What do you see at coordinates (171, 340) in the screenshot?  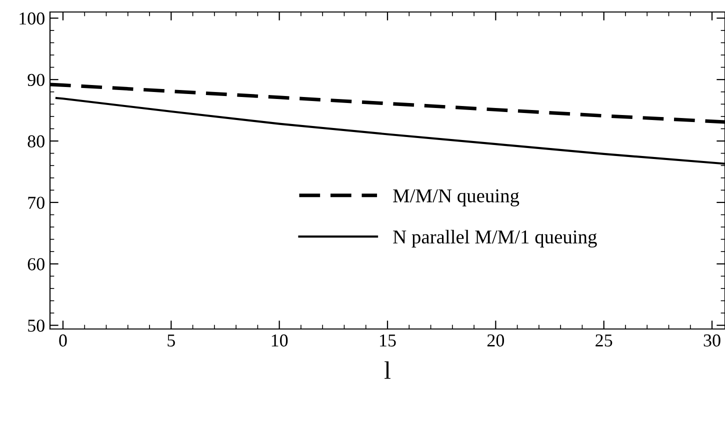 I see `x-tick-label: 5` at bounding box center [171, 340].